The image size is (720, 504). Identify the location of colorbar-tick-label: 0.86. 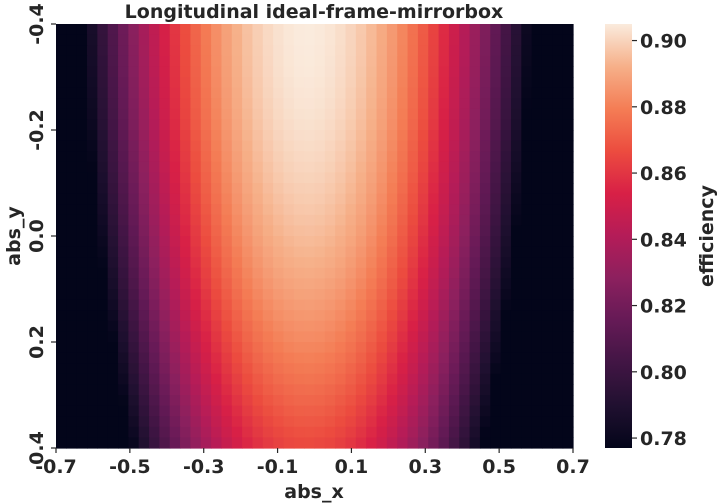
(663, 174).